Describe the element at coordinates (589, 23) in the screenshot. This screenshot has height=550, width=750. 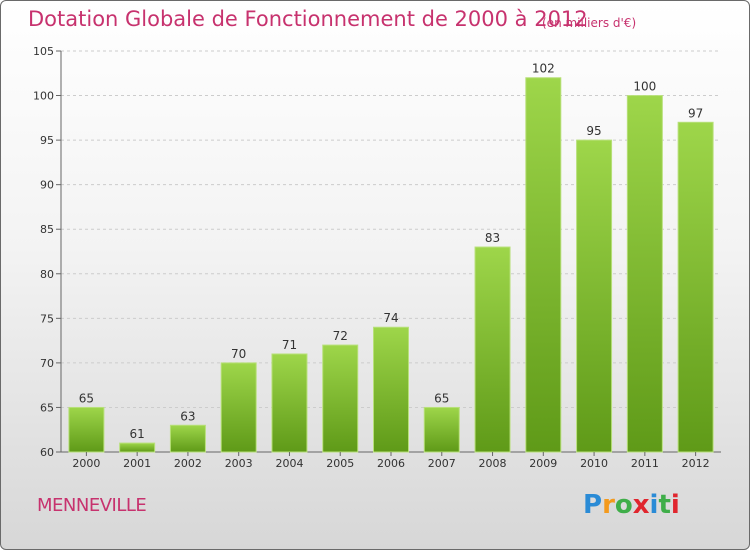
I see `unit-note: (en milliers d'€)` at that location.